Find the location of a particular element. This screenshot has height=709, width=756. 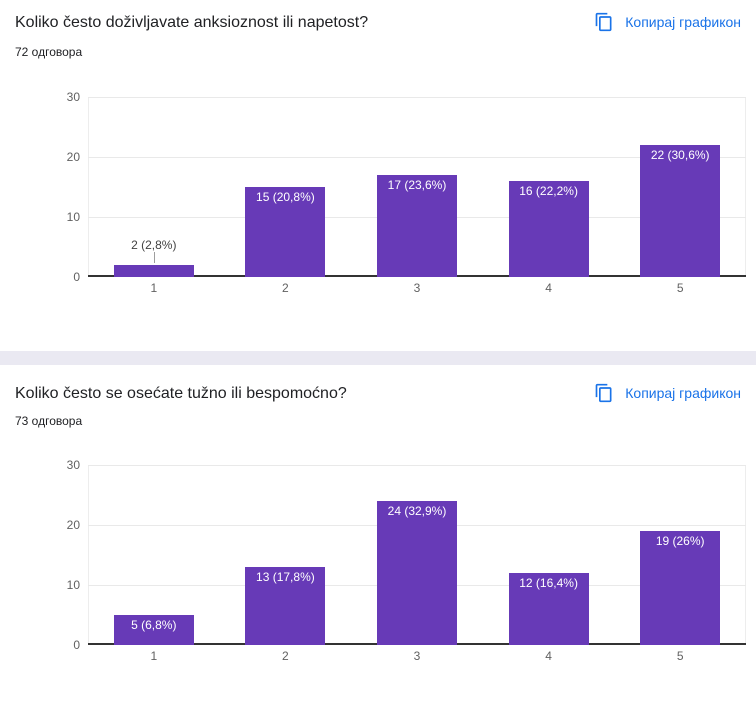

bar-value-label: 16 (22,2%) is located at coordinates (548, 191).